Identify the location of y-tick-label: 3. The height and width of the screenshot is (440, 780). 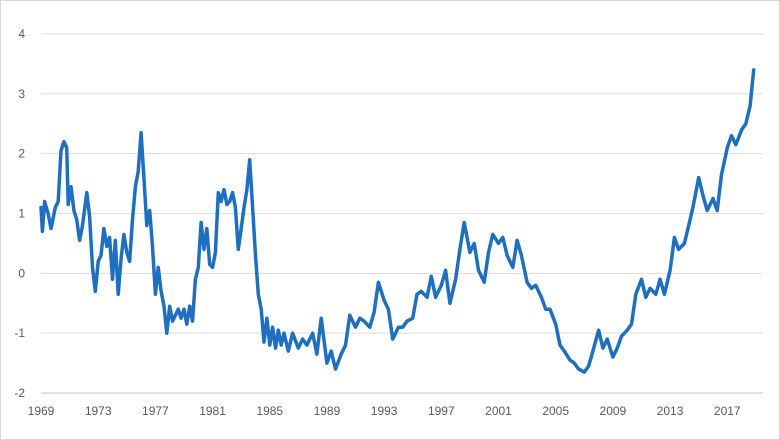
(21, 94).